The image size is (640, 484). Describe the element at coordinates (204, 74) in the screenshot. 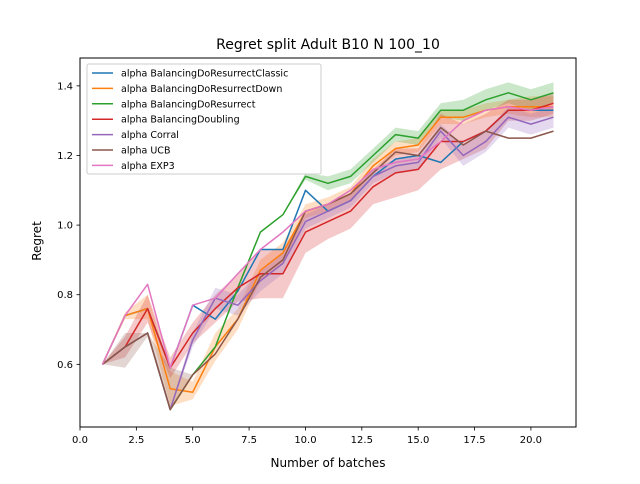

I see `legend-label-0: alpha BalancingDoResurrectClassic` at that location.